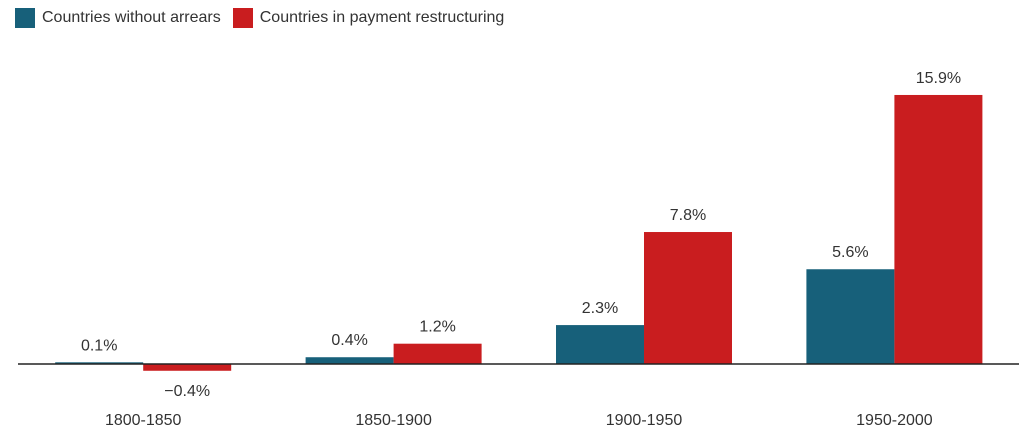 The height and width of the screenshot is (439, 1029). What do you see at coordinates (99, 345) in the screenshot?
I see `data-label-0-series-0: 0.1%` at bounding box center [99, 345].